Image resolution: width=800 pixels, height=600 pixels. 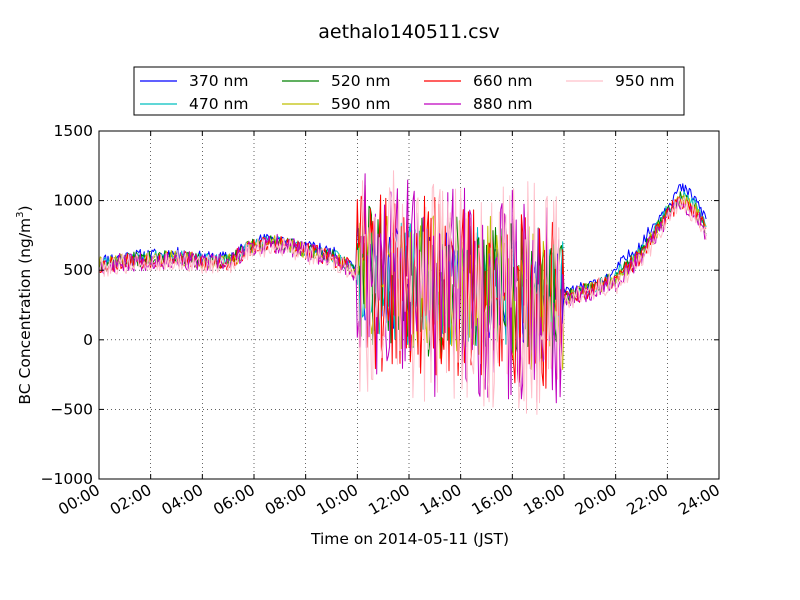 What do you see at coordinates (67, 305) in the screenshot?
I see `y-tick-labels: 1500 1000 500 0 −500 −1000` at bounding box center [67, 305].